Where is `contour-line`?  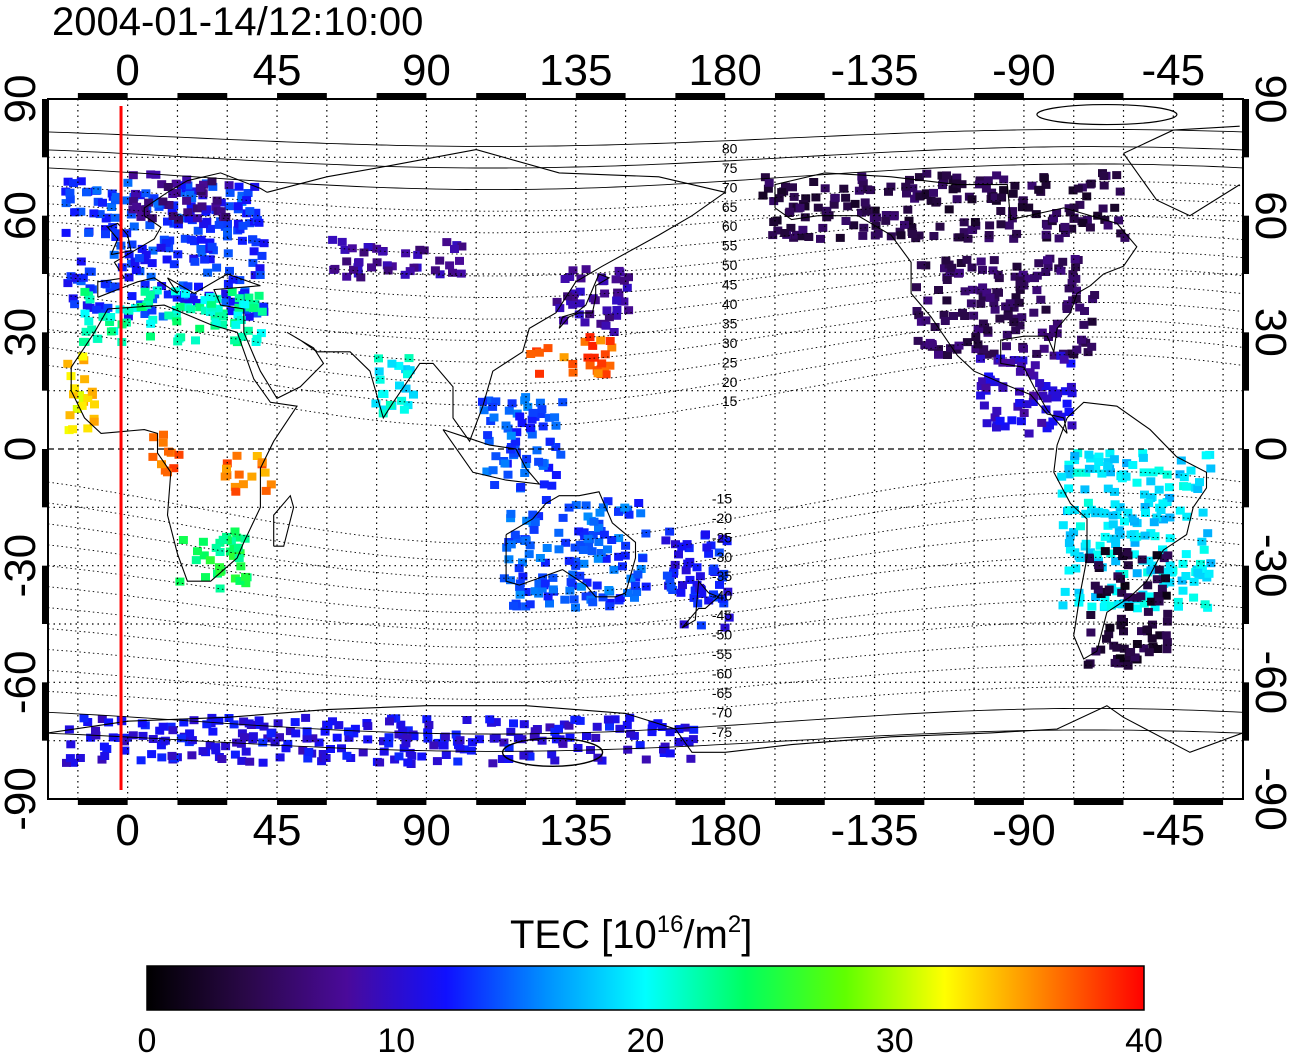 contour-line is located at coordinates (645, 740).